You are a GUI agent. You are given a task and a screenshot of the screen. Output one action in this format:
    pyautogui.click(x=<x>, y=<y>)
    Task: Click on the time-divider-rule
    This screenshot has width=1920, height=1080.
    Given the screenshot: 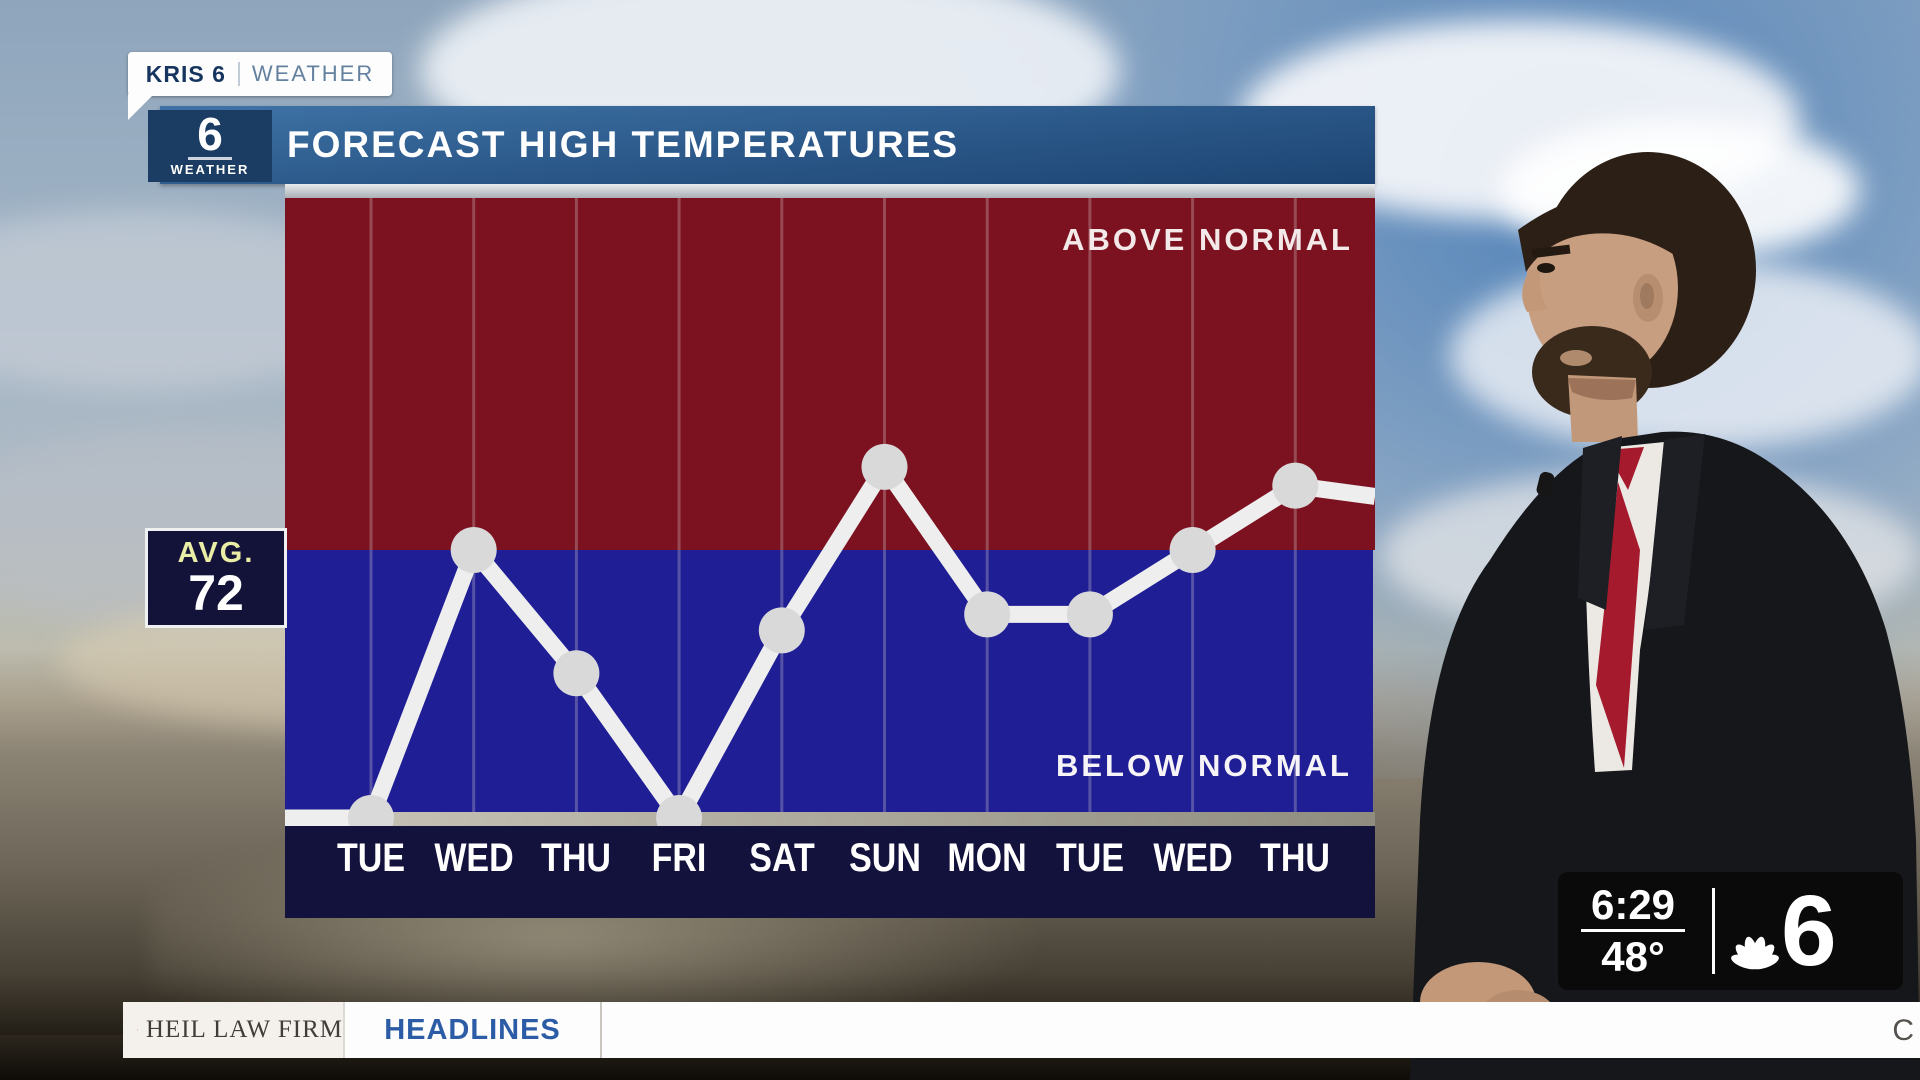 What is the action you would take?
    pyautogui.click(x=1633, y=930)
    